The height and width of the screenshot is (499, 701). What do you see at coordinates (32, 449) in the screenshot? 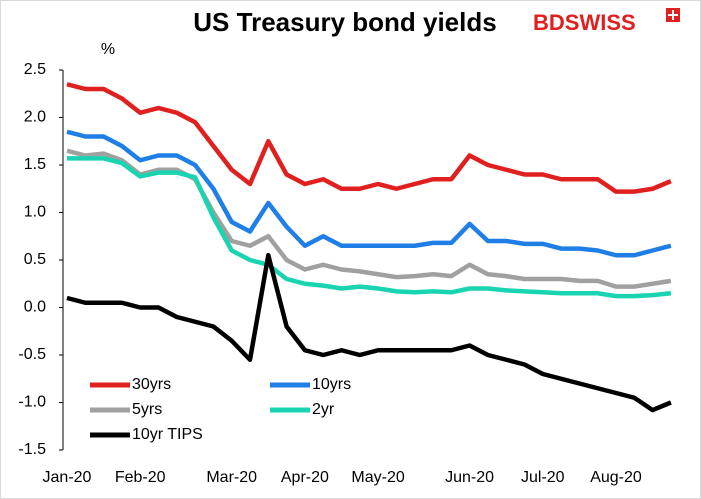
I see `y-tick-label: -1.5` at bounding box center [32, 449].